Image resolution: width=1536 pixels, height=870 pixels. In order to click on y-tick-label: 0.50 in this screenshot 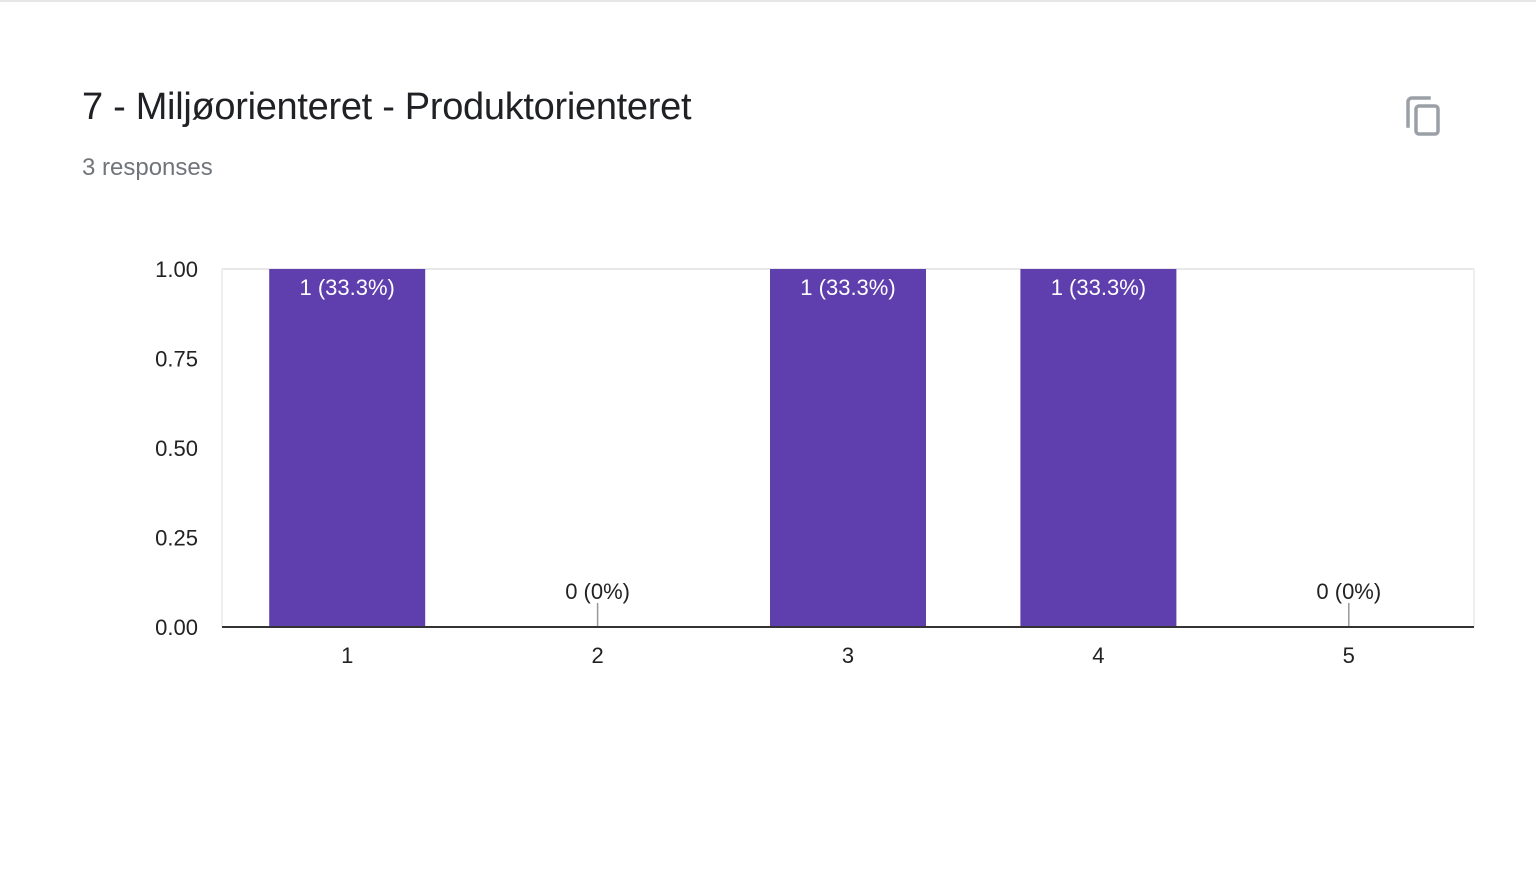, I will do `click(176, 448)`.